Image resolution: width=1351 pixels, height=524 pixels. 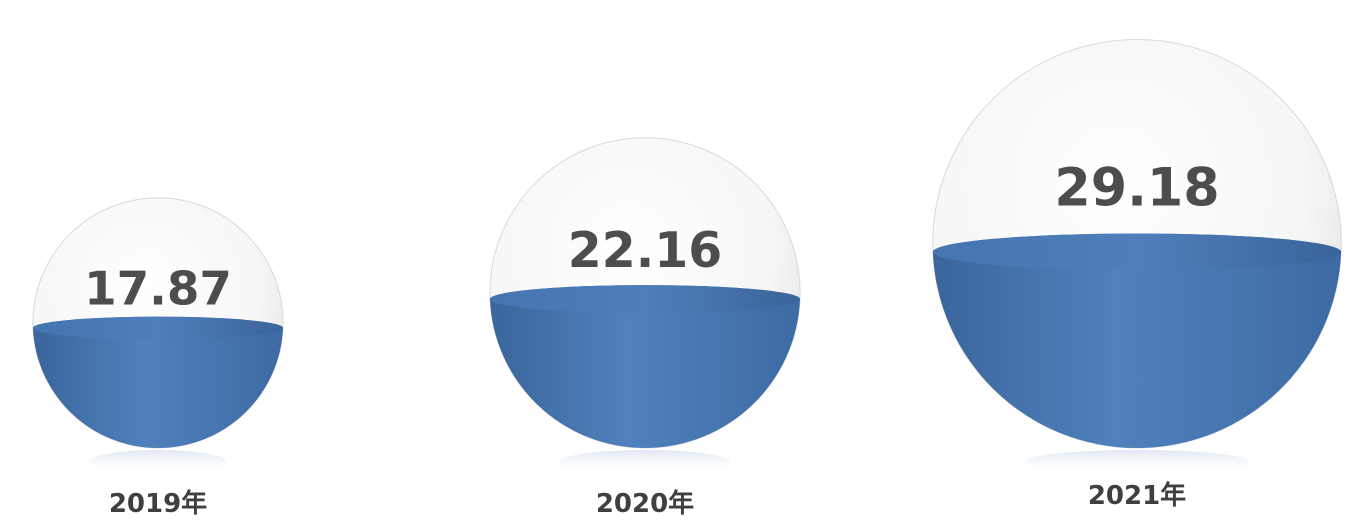 I want to click on value-label: 29.18, so click(x=1136, y=187).